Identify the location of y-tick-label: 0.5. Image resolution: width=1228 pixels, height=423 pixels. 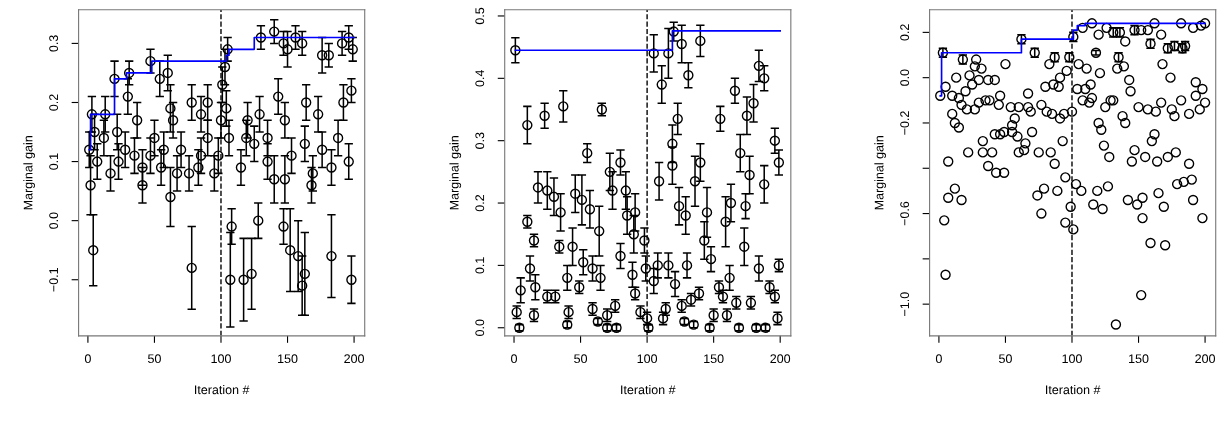
(480, 16).